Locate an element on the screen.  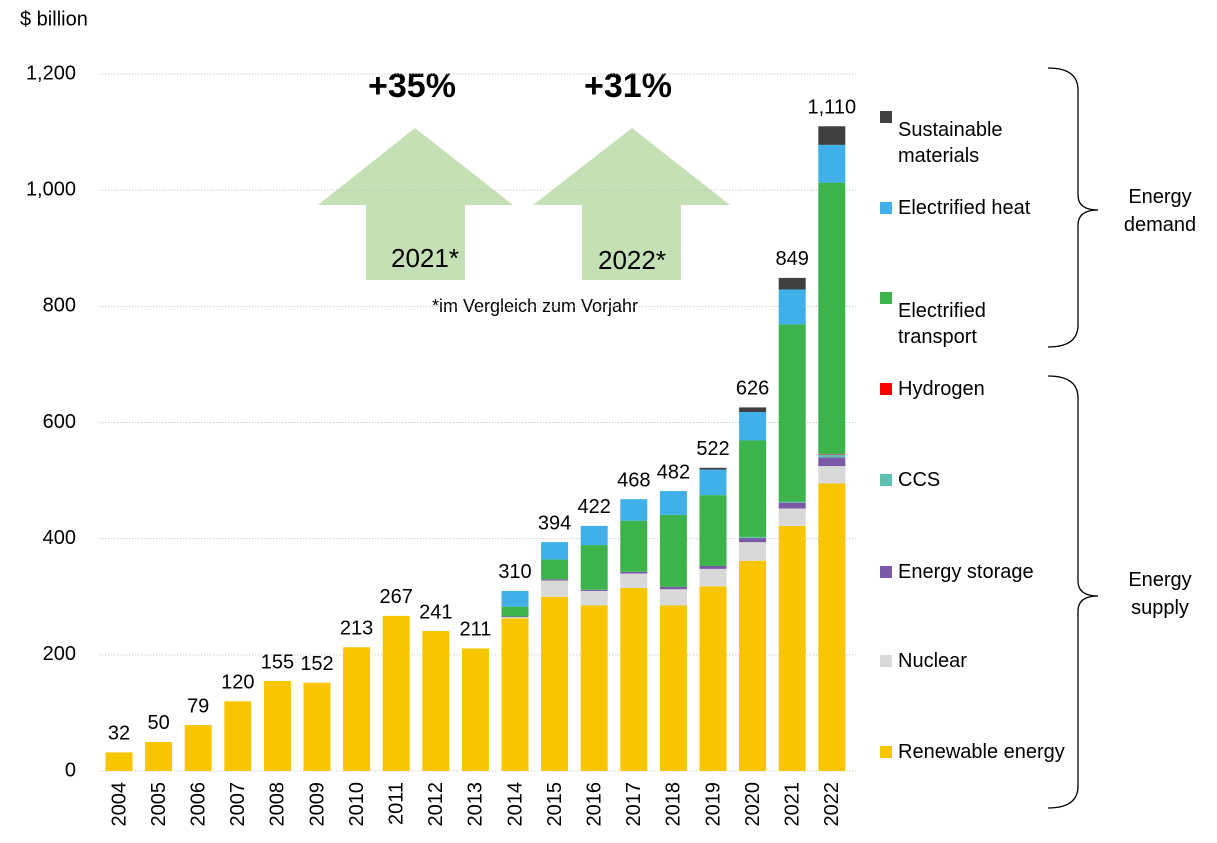
group-label: Energy demand is located at coordinates (1160, 211).